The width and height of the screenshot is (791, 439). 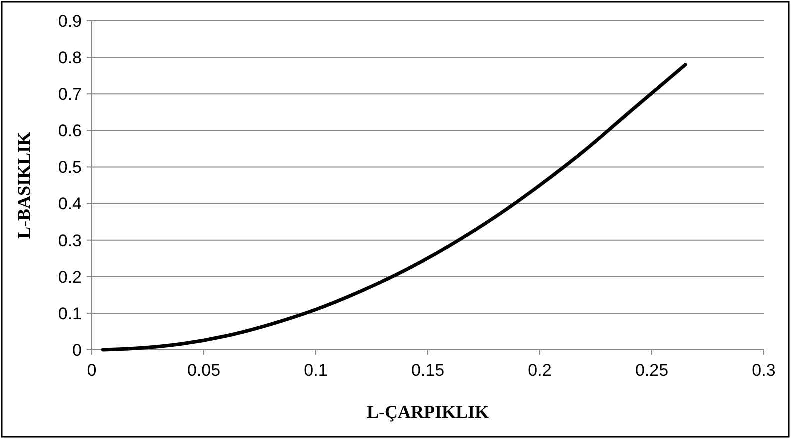 I want to click on x-axis-title: L-ÇARPIKLIK, so click(x=428, y=412).